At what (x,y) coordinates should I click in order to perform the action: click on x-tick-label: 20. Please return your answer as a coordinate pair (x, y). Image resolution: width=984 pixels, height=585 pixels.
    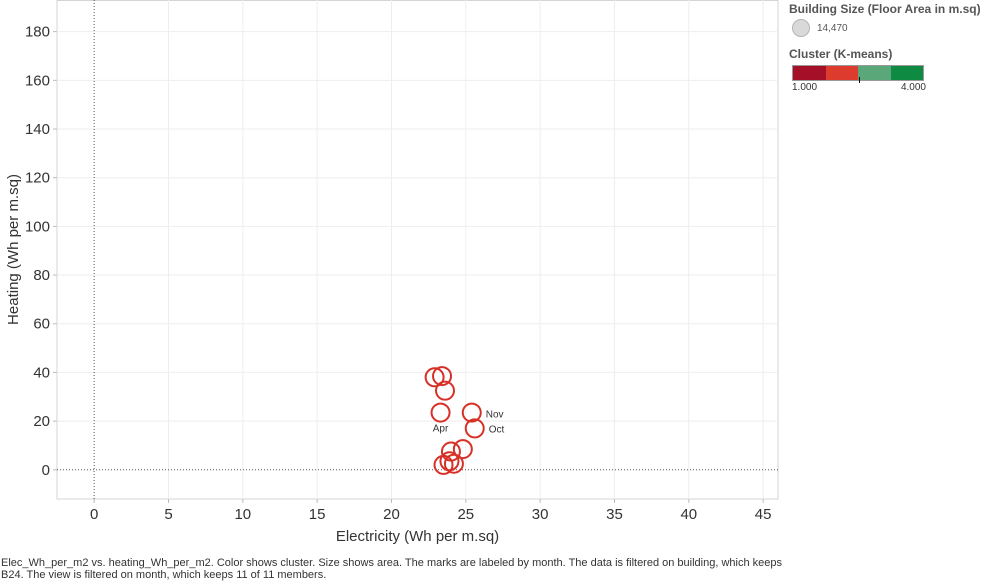
    Looking at the image, I should click on (391, 514).